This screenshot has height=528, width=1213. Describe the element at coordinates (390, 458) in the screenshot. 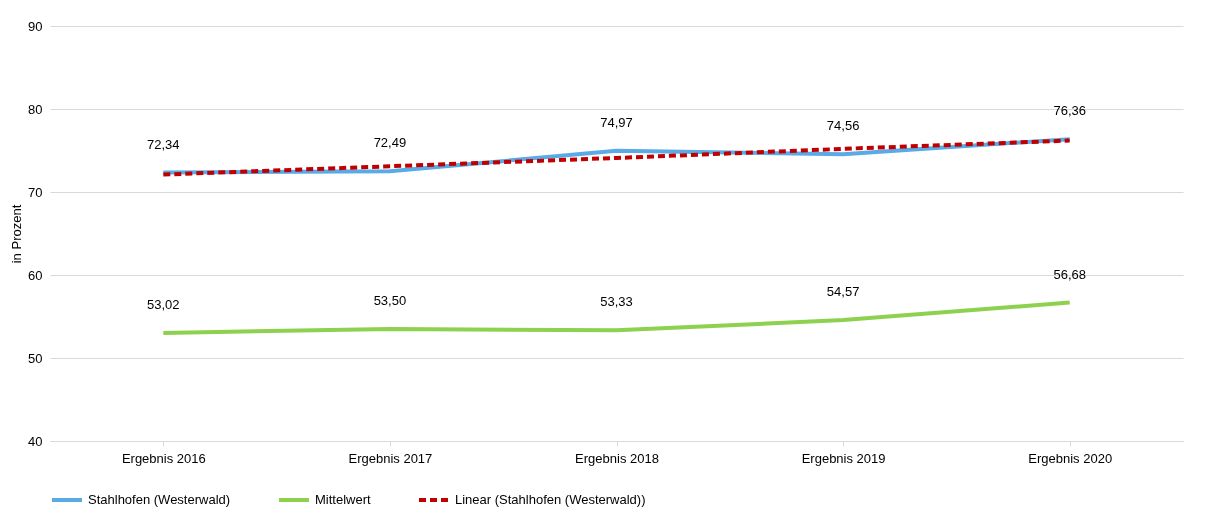

I see `x-tick-label: Ergebnis 2017` at that location.